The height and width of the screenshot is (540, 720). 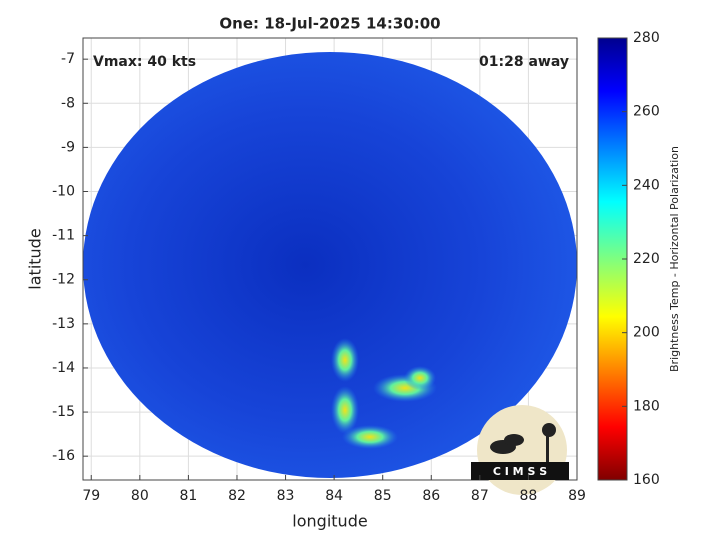 I want to click on annotation: Vmax: 40 kts, so click(x=144, y=62).